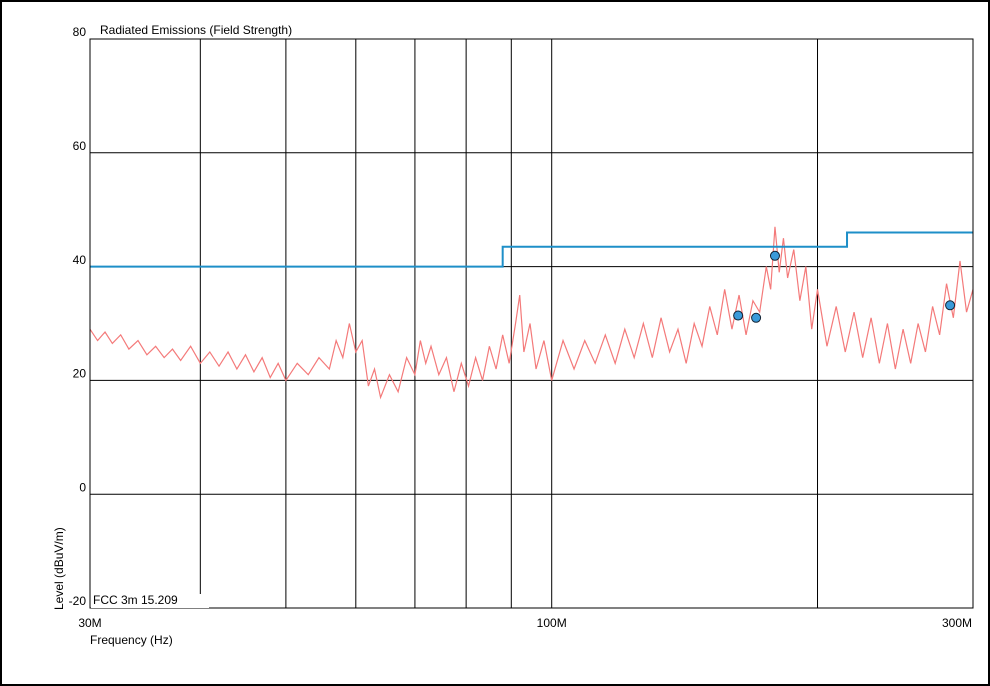  Describe the element at coordinates (78, 601) in the screenshot. I see `y-tick-label: -20` at that location.